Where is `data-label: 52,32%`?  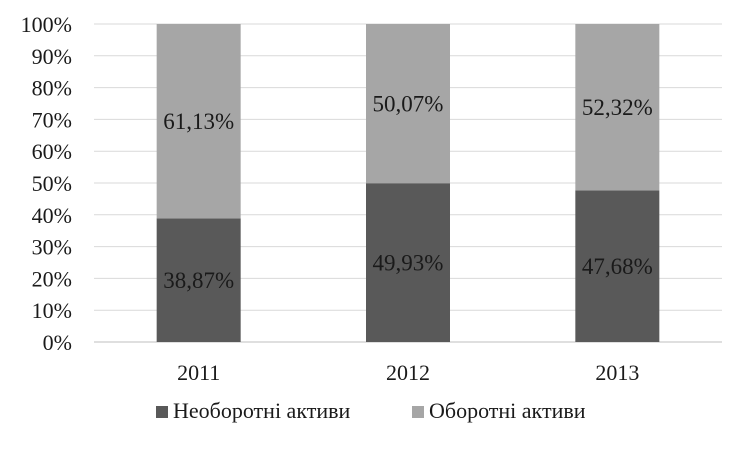 data-label: 52,32% is located at coordinates (617, 107).